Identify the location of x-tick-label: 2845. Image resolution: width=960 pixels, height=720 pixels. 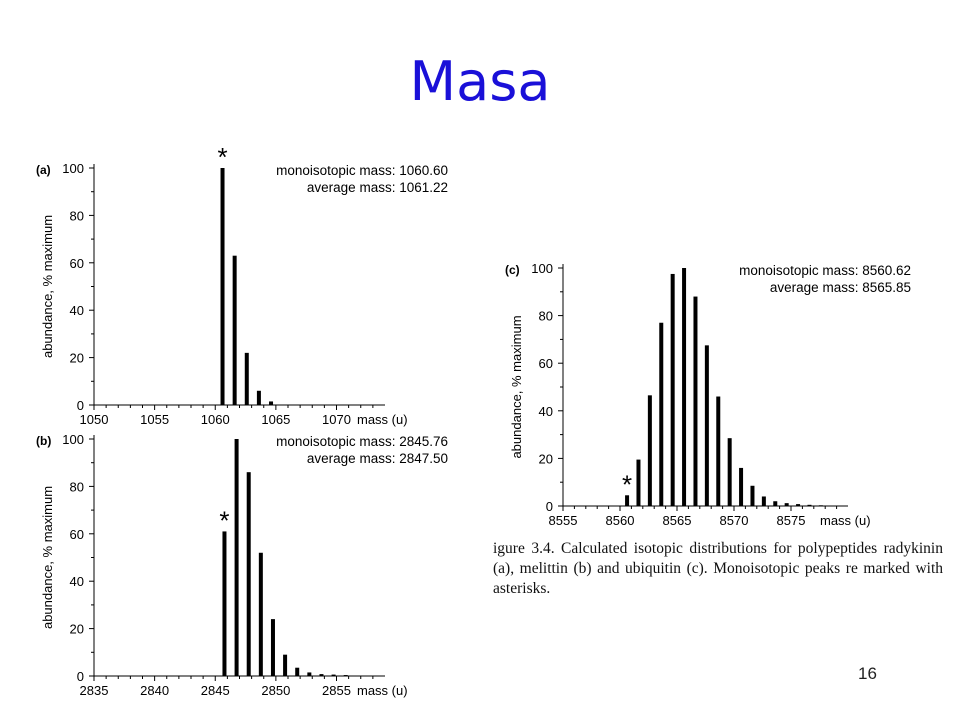
(215, 690).